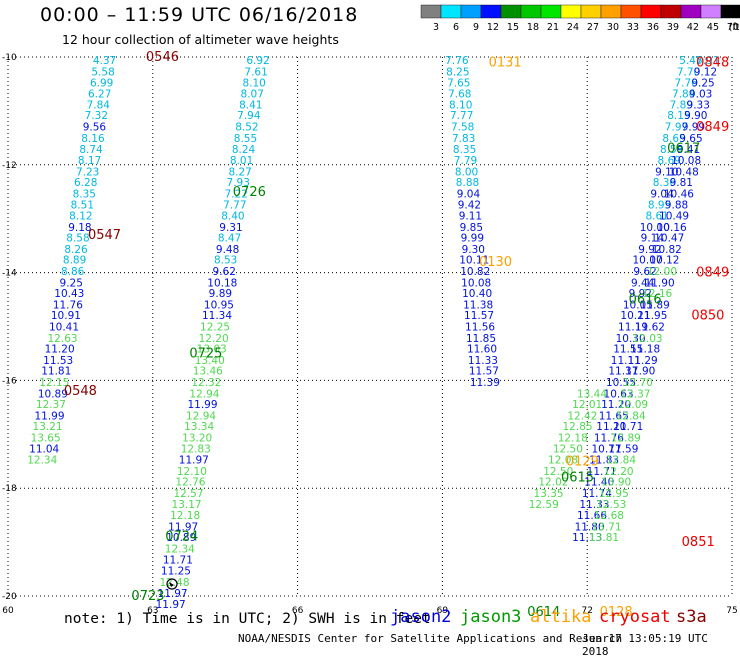 The width and height of the screenshot is (740, 658). Describe the element at coordinates (476, 27) in the screenshot. I see `colorbar-label: 9` at that location.